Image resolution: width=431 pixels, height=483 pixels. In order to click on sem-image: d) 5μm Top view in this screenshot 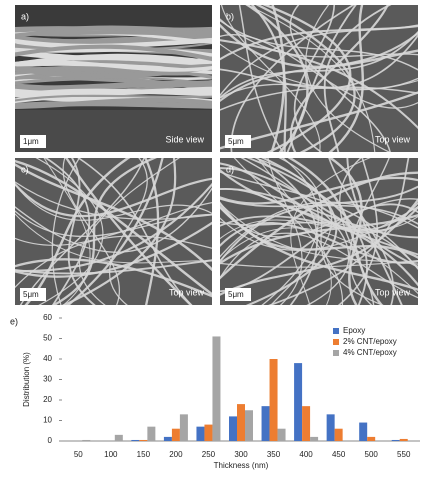, I will do `click(319, 231)`.